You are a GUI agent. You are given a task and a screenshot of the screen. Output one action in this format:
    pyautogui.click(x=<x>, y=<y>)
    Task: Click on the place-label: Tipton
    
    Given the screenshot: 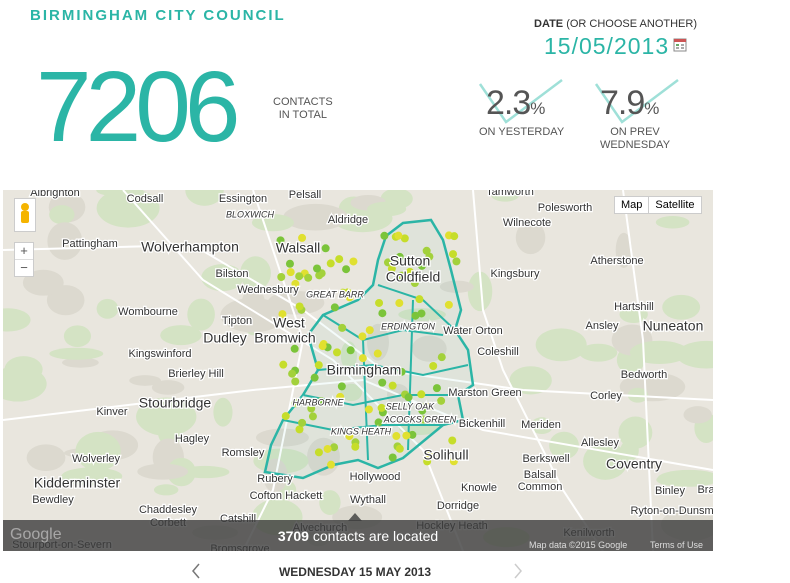 What is the action you would take?
    pyautogui.click(x=237, y=321)
    